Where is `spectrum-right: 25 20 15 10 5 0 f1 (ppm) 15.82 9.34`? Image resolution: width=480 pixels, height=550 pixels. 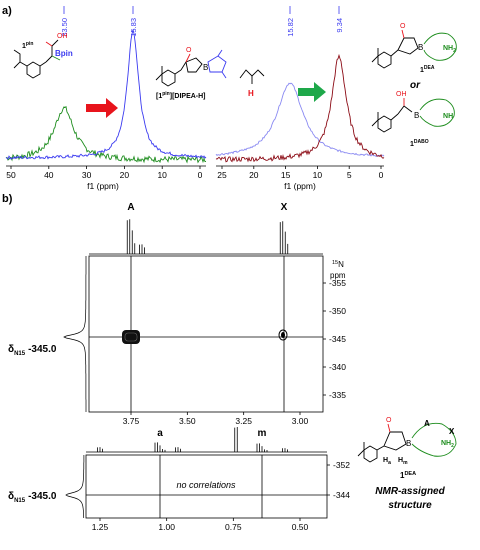 spectrum-right: 25 20 15 10 5 0 f1 (ppm) 15.82 9.34 is located at coordinates (300, 98).